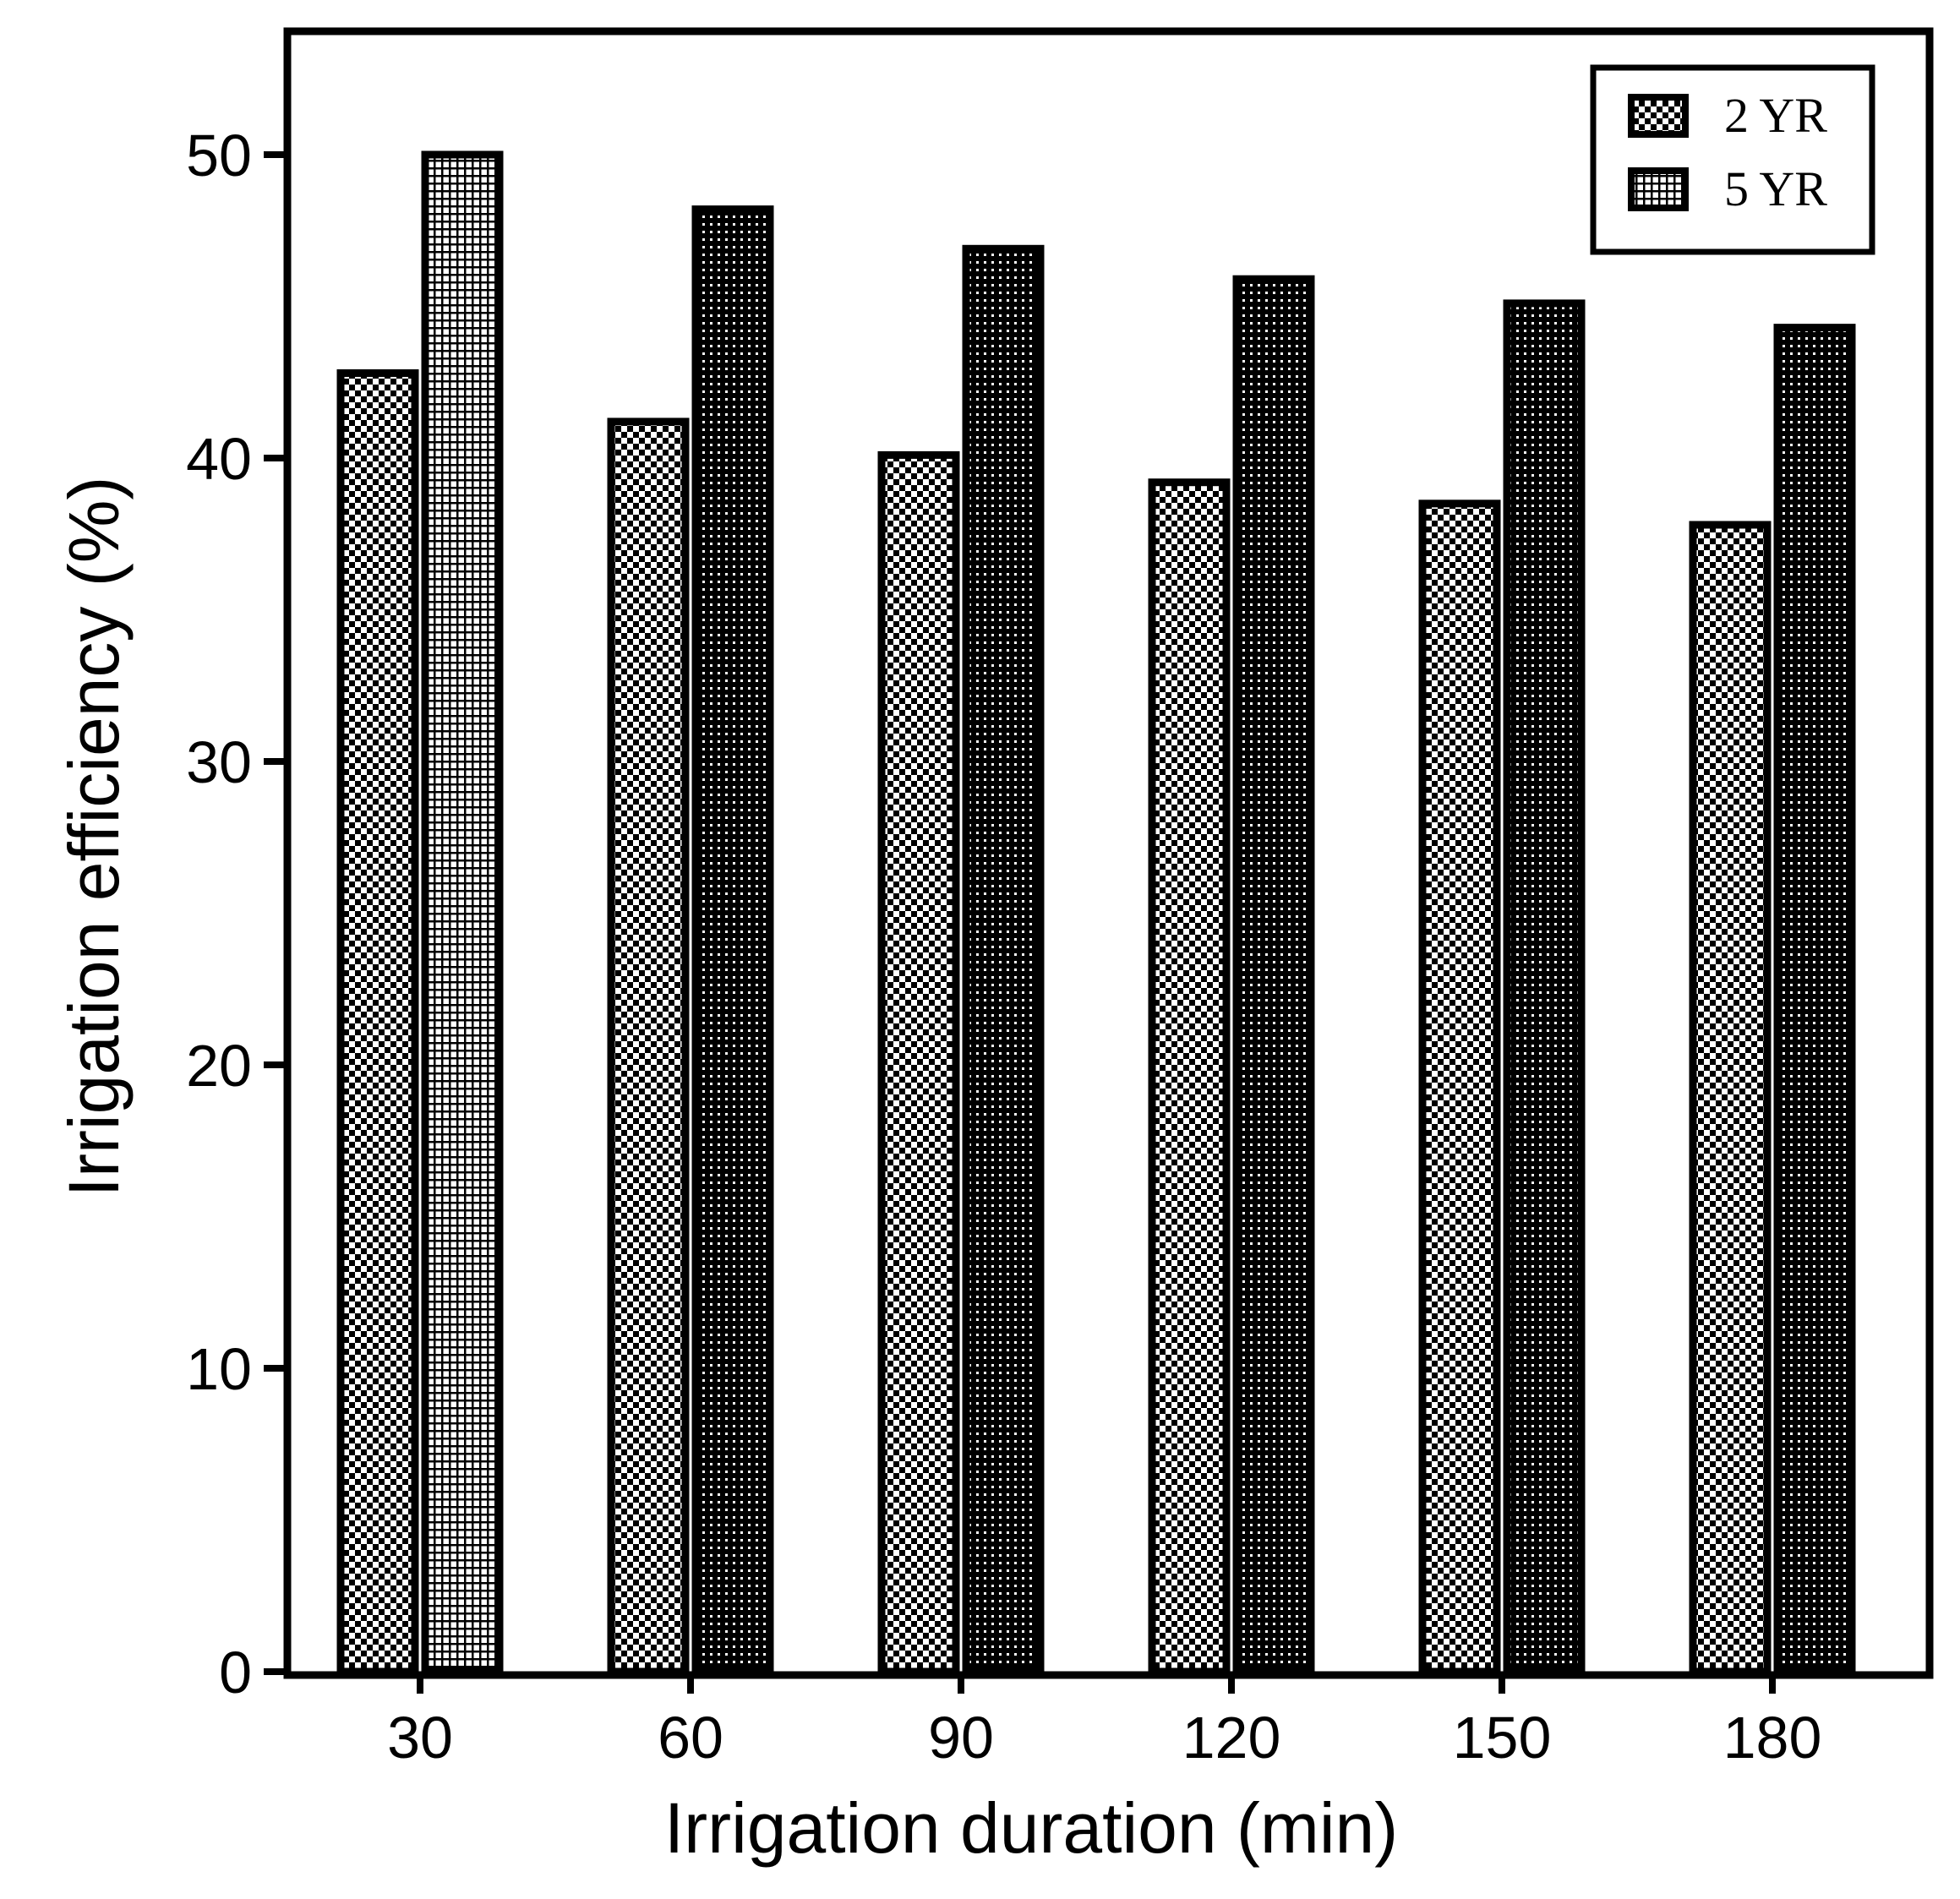 The height and width of the screenshot is (1899, 1960). What do you see at coordinates (1231, 1738) in the screenshot?
I see `x-tick-label-120: 120` at bounding box center [1231, 1738].